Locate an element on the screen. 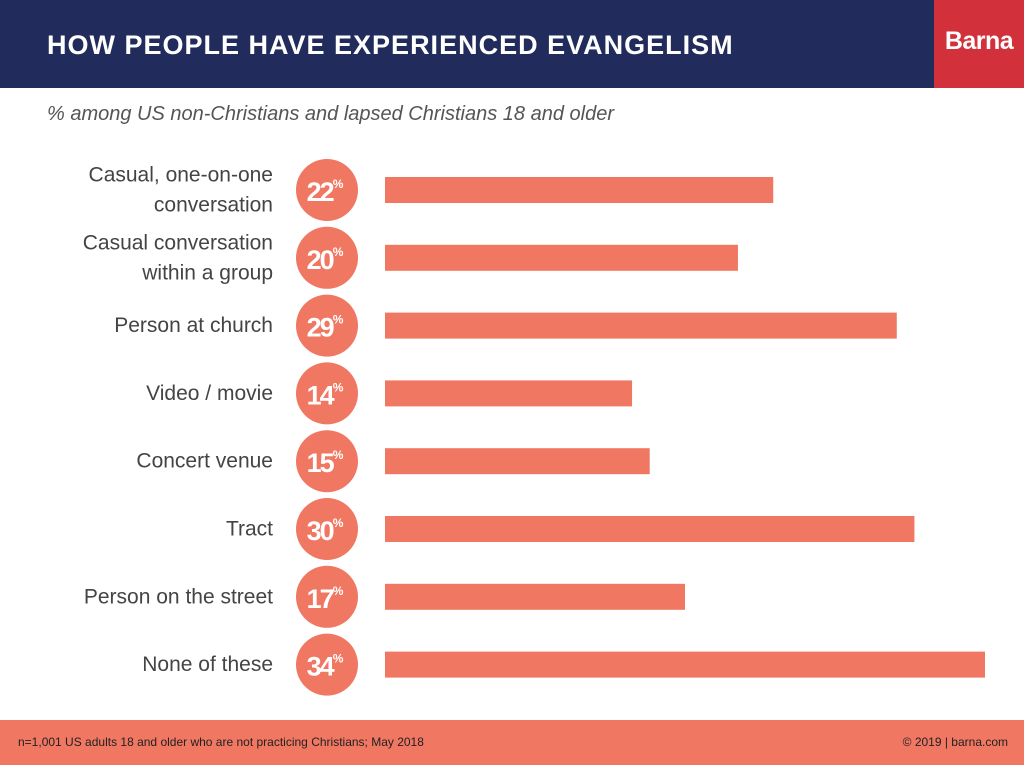 This screenshot has height=765, width=1024. category-label: Video / movie is located at coordinates (209, 393).